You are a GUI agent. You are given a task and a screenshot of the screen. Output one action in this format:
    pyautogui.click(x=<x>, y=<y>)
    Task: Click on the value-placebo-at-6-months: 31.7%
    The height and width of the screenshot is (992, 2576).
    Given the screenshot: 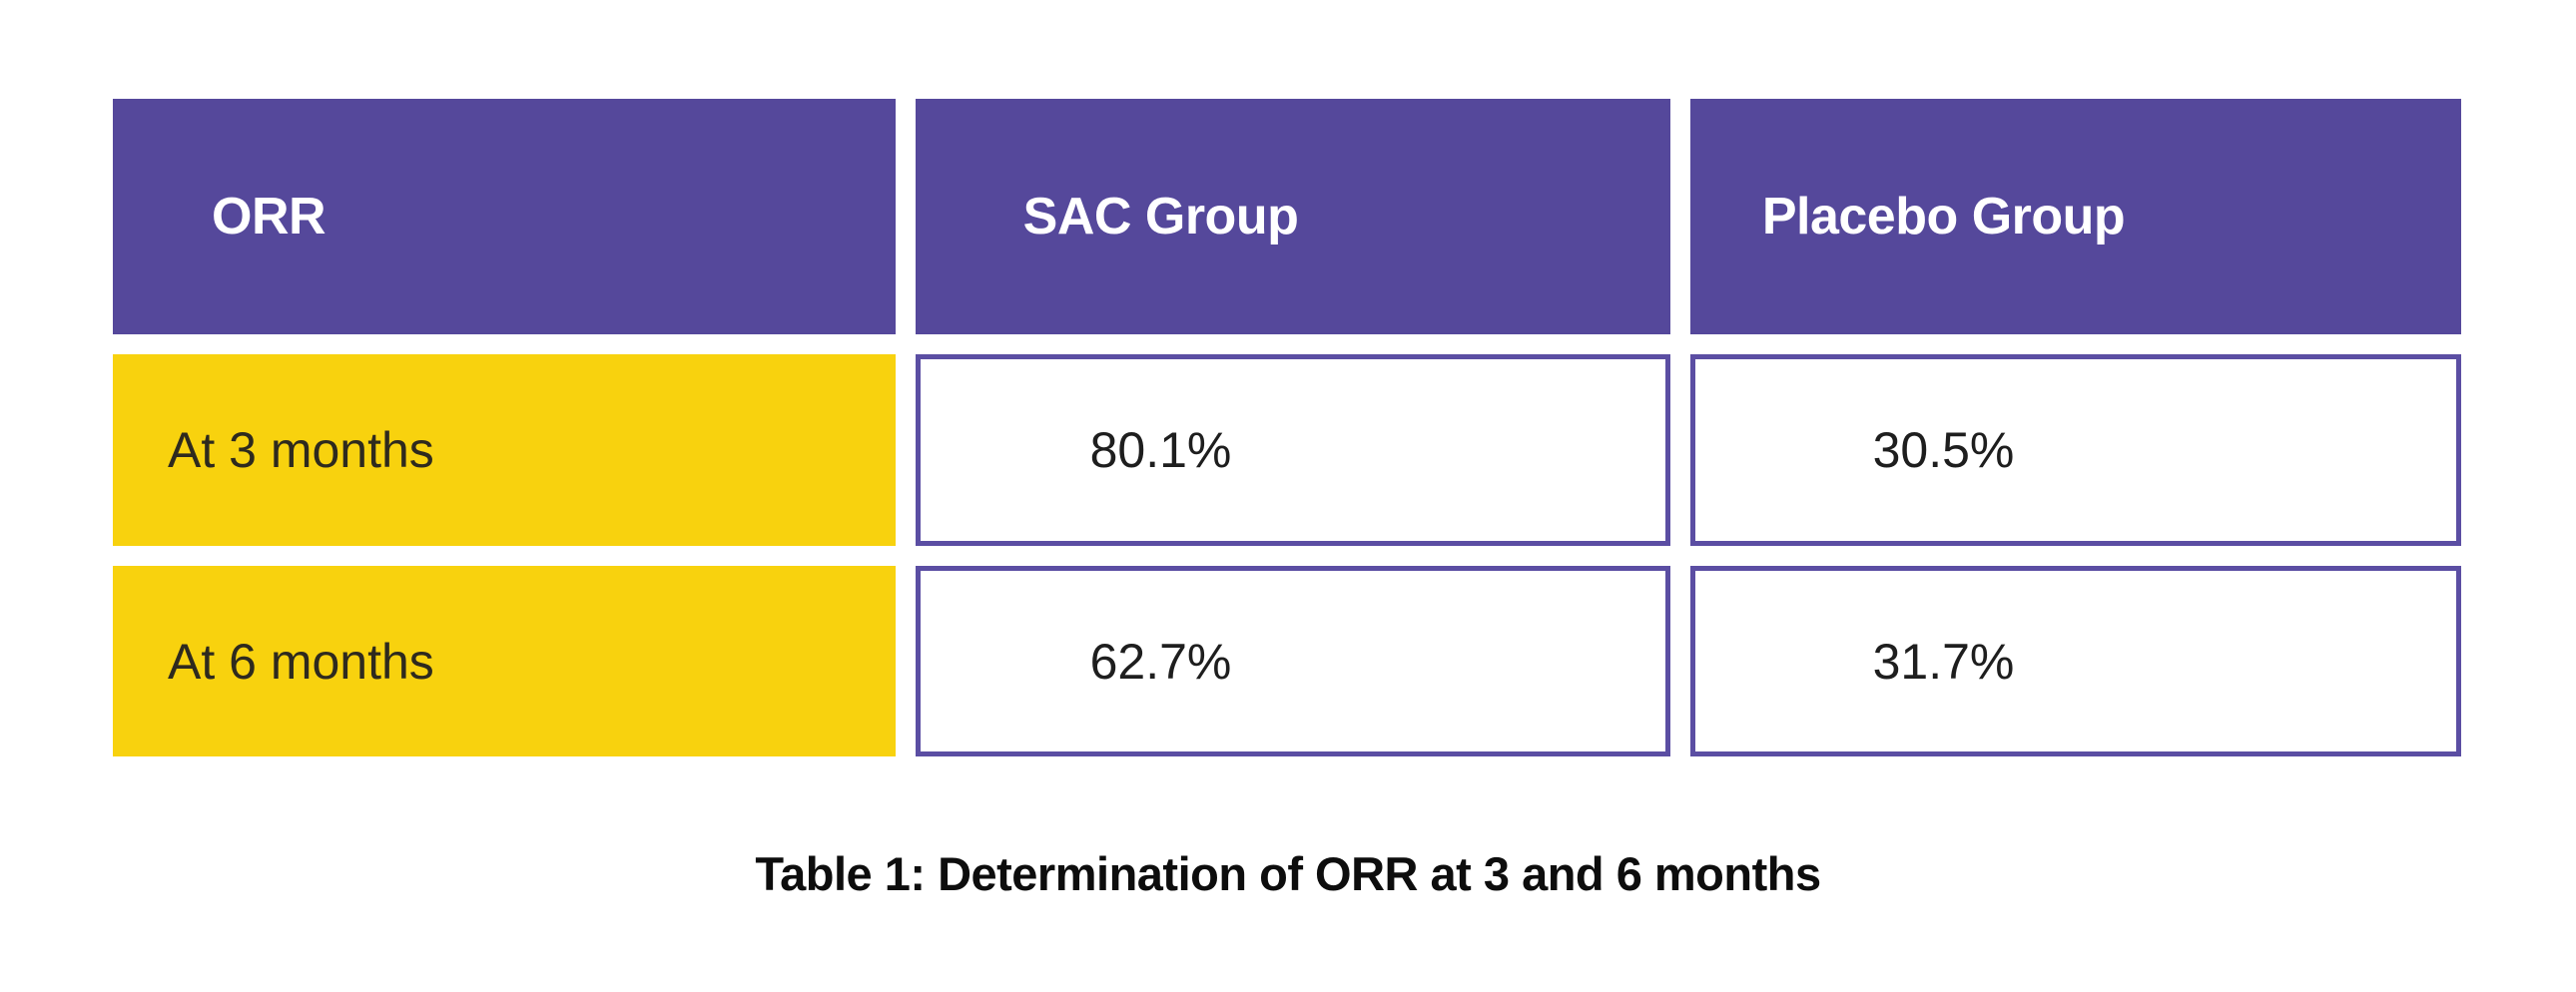 What is the action you would take?
    pyautogui.click(x=2075, y=661)
    